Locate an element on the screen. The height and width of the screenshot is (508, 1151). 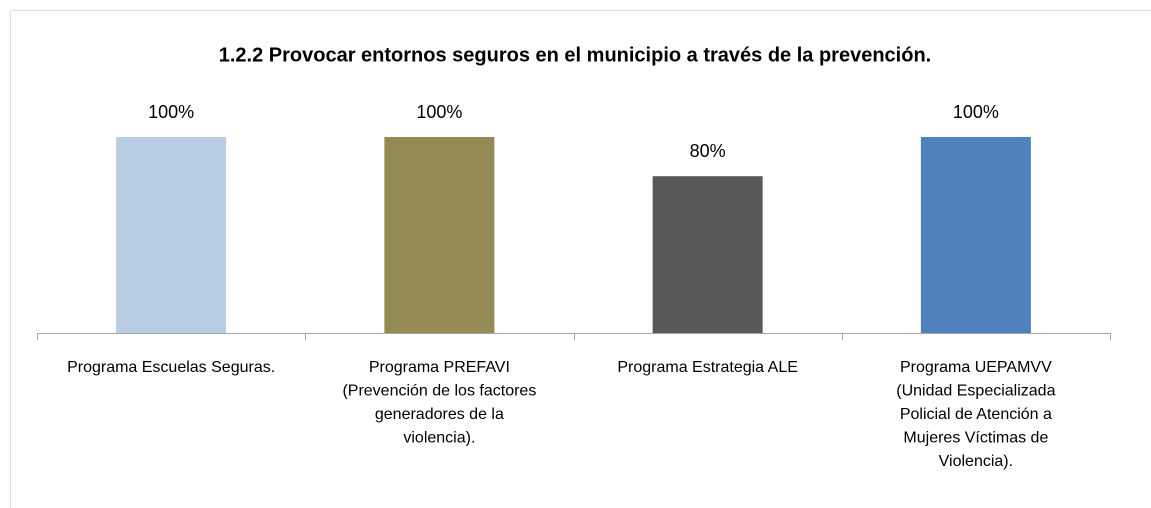
data-label: 80% is located at coordinates (708, 151).